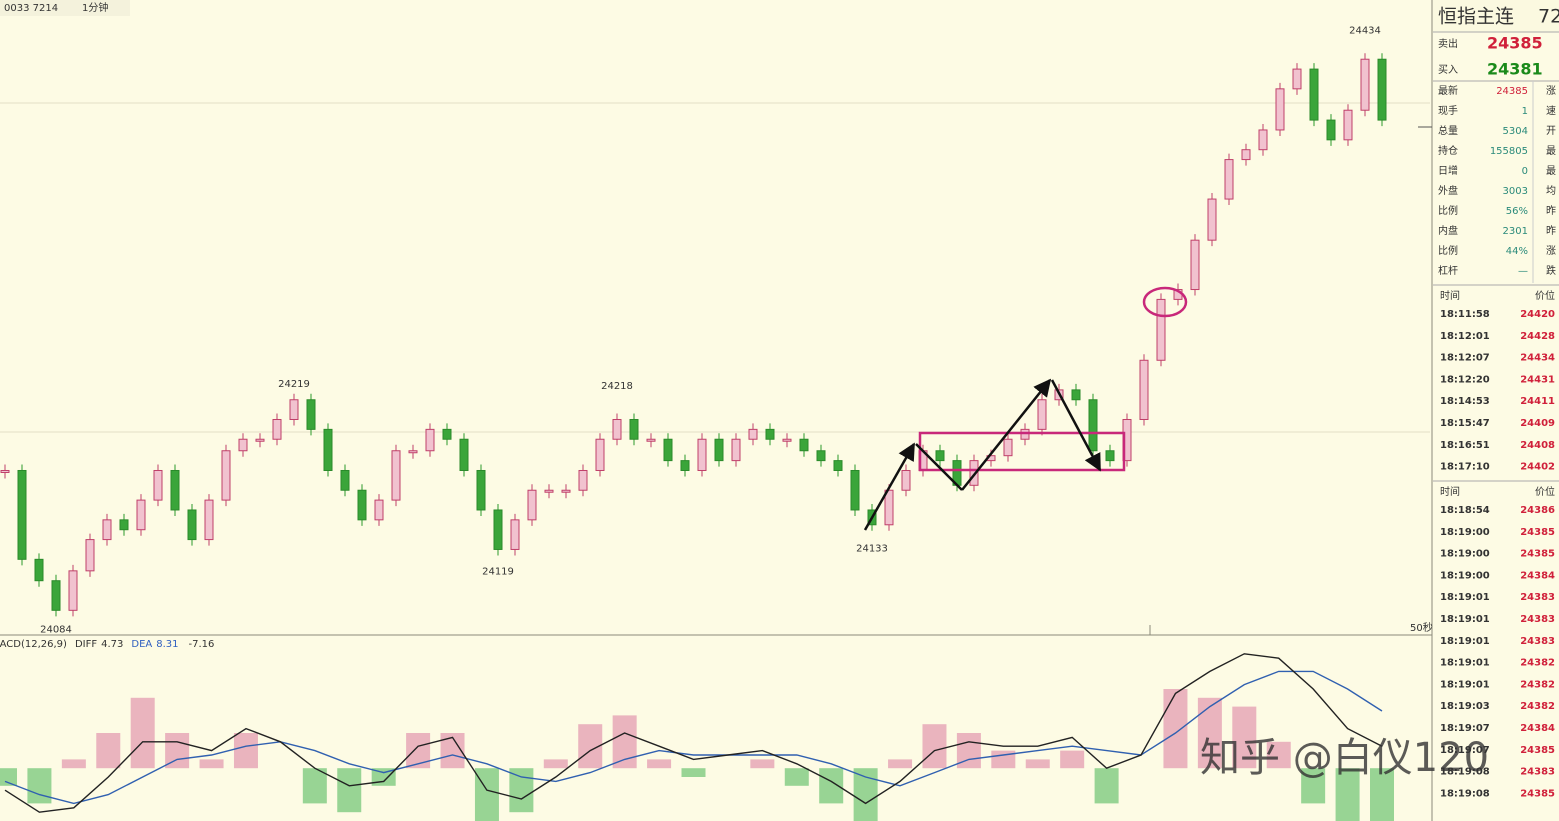 Image resolution: width=1559 pixels, height=821 pixels. What do you see at coordinates (1465, 750) in the screenshot?
I see `trade-time: 18:19:07` at bounding box center [1465, 750].